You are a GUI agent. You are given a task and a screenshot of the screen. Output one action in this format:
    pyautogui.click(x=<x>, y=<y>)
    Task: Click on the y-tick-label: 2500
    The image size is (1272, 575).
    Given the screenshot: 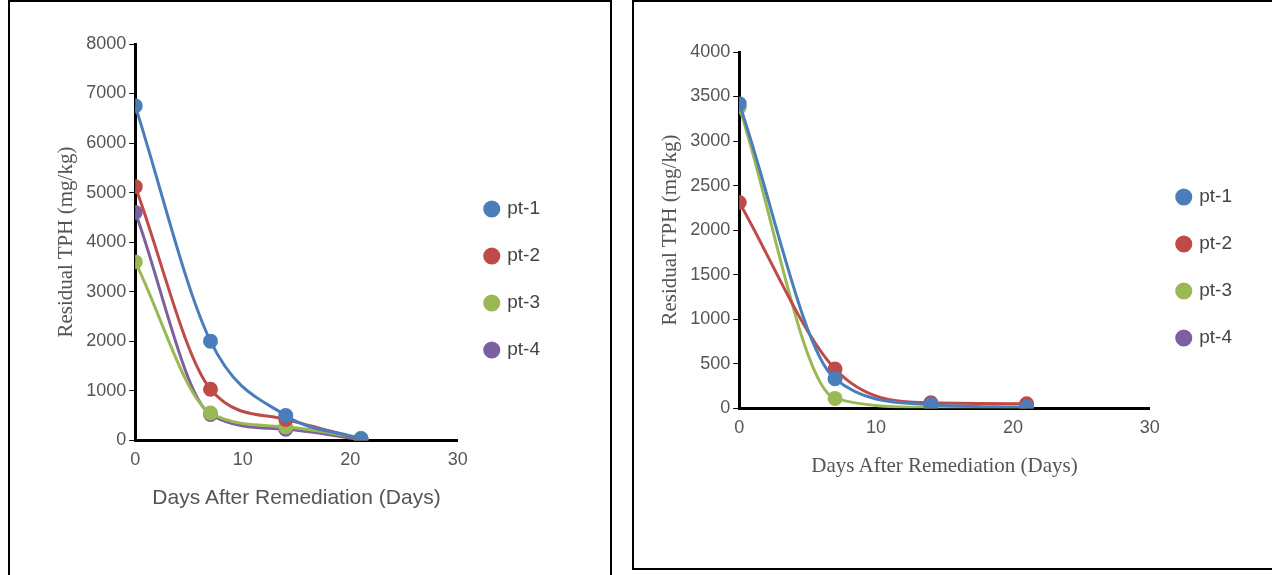 What is the action you would take?
    pyautogui.click(x=710, y=184)
    